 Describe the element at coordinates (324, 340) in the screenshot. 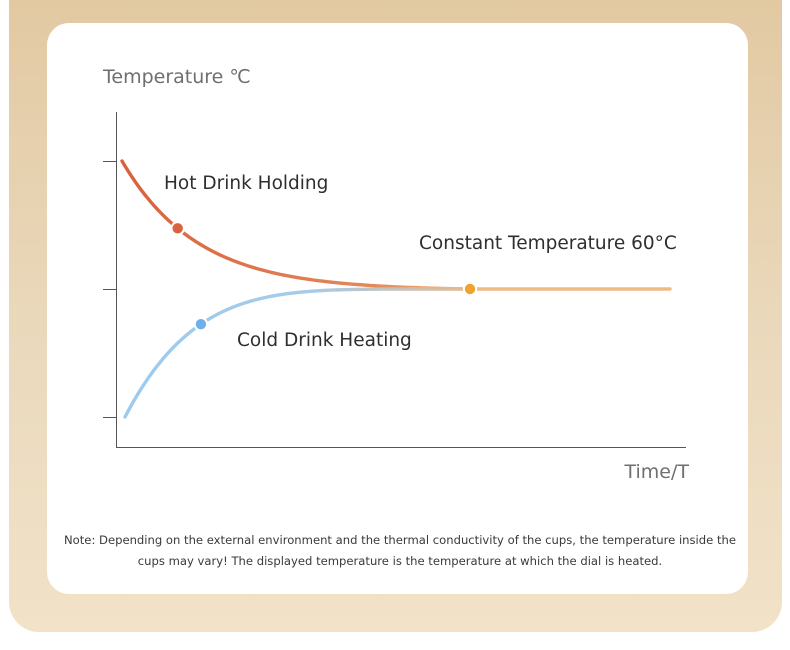

I see `cold-drink-label: Cold Drink Heating` at that location.